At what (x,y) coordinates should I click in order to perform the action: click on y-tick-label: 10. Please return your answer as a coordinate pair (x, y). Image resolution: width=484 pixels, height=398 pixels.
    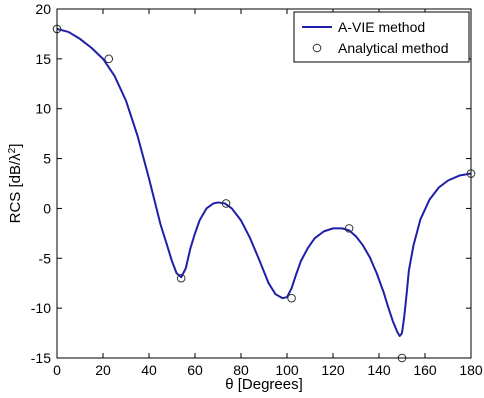
    Looking at the image, I should click on (43, 109).